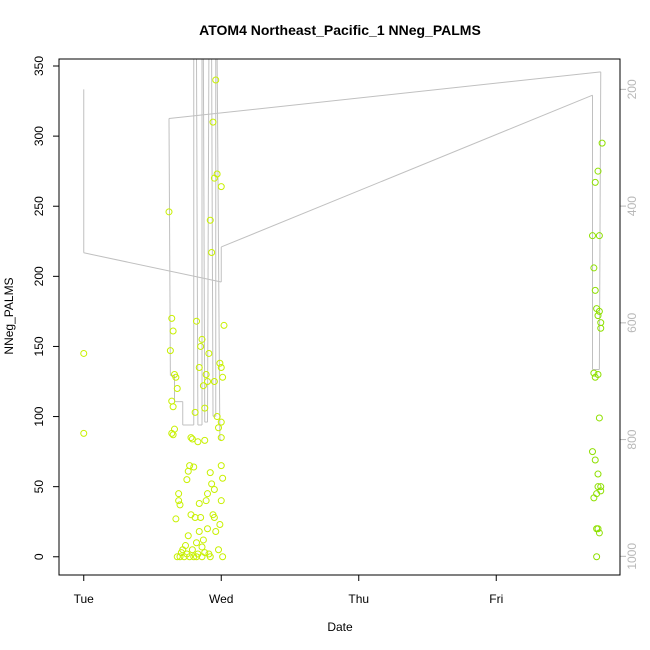 This screenshot has height=650, width=650. What do you see at coordinates (340, 30) in the screenshot?
I see `chart-title: ATOM4 Northeast_Pacific_1 NNeg_PALMS` at bounding box center [340, 30].